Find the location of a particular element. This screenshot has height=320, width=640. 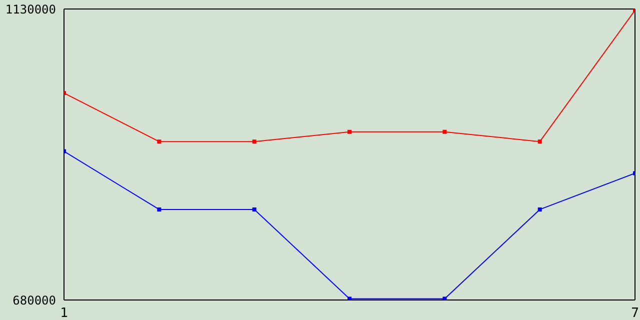

y-tick-label: 1130000 is located at coordinates (30, 9).